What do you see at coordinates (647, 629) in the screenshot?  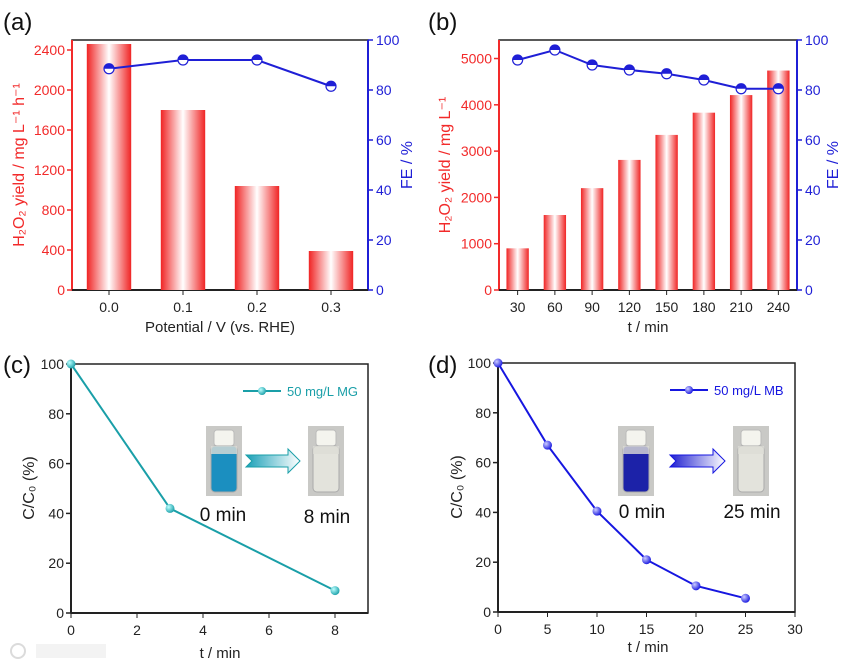 I see `x-tick-label: 15` at bounding box center [647, 629].